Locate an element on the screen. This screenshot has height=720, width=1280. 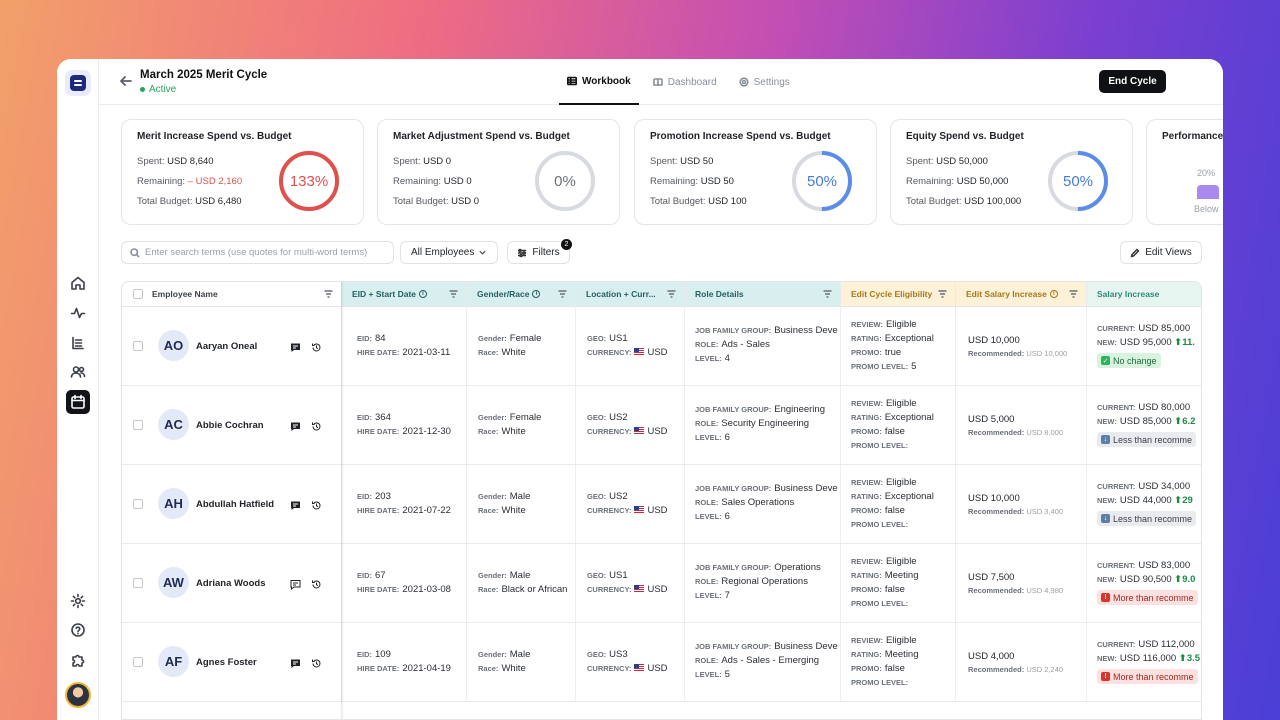
col-role-details: Role Details is located at coordinates (763, 294).